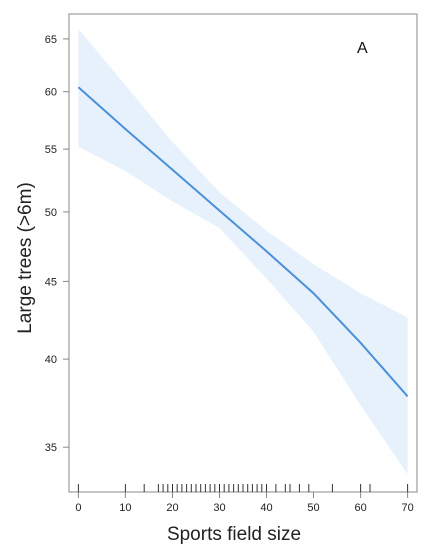  I want to click on x-tick-label: 60, so click(360, 508).